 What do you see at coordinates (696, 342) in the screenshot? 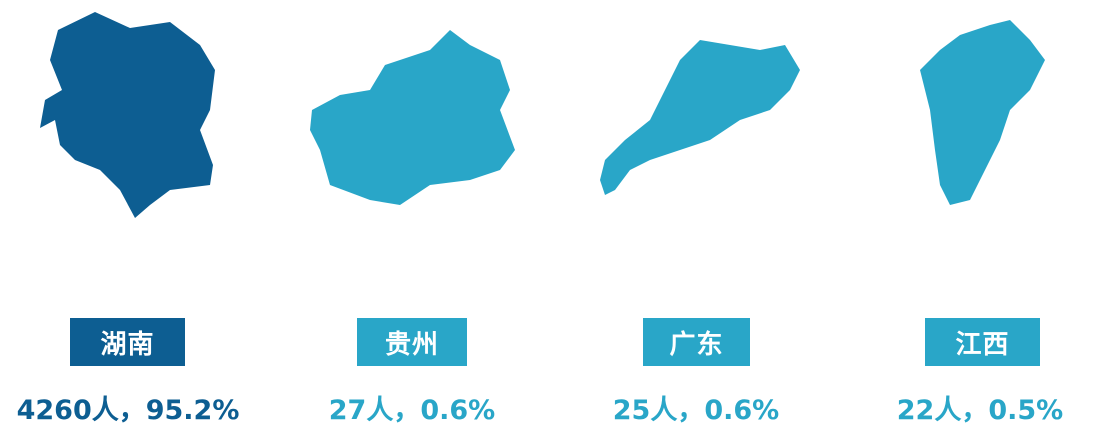
I see `name-tag: 广东` at bounding box center [696, 342].